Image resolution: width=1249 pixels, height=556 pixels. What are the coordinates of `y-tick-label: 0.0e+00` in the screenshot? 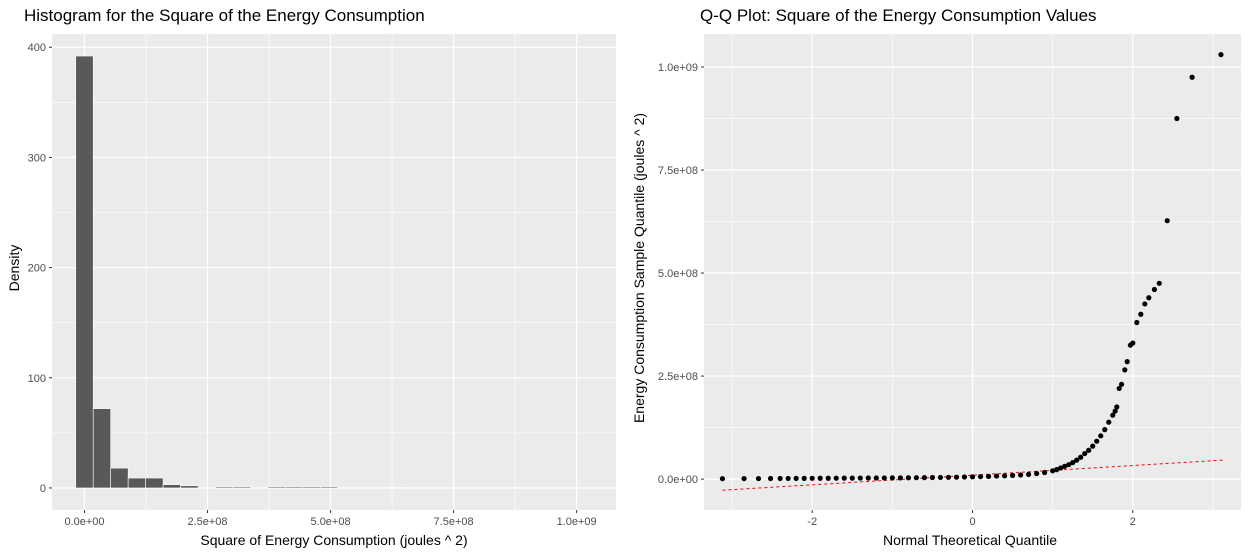 It's located at (678, 480).